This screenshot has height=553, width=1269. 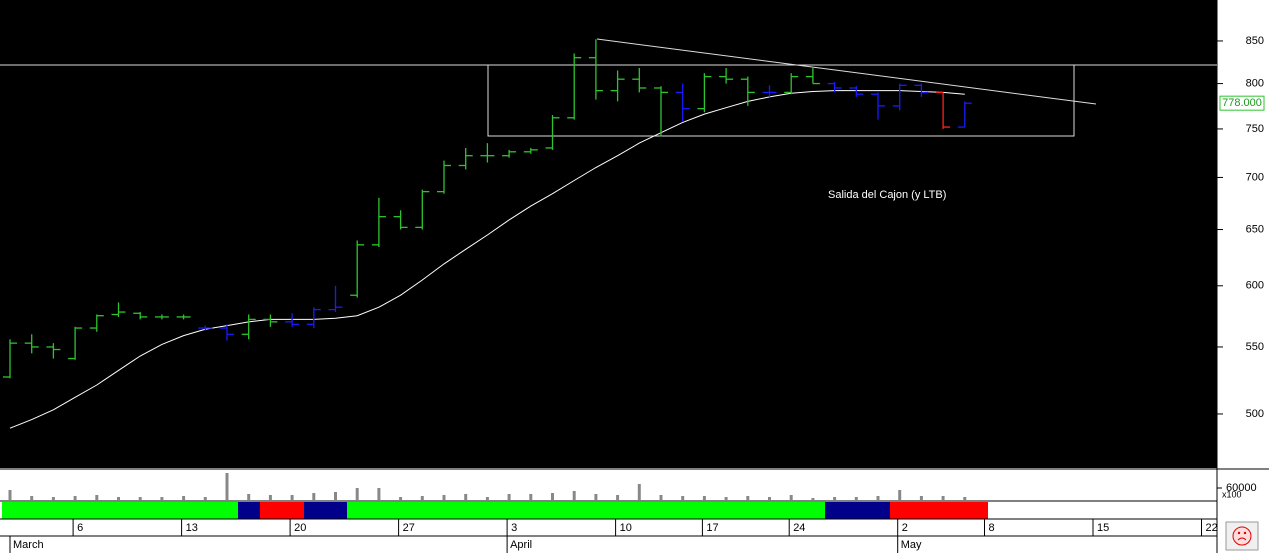 What do you see at coordinates (887, 195) in the screenshot?
I see `annotation: Salida del Cajon (y LTB)` at bounding box center [887, 195].